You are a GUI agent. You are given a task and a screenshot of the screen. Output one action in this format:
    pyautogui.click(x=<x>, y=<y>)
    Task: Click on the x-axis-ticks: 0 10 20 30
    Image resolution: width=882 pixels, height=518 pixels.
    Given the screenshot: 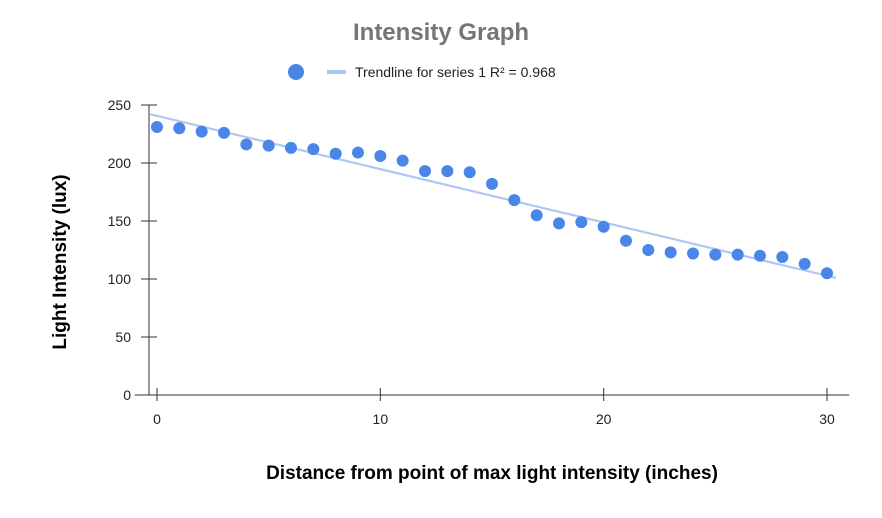 What is the action you would take?
    pyautogui.click(x=494, y=407)
    